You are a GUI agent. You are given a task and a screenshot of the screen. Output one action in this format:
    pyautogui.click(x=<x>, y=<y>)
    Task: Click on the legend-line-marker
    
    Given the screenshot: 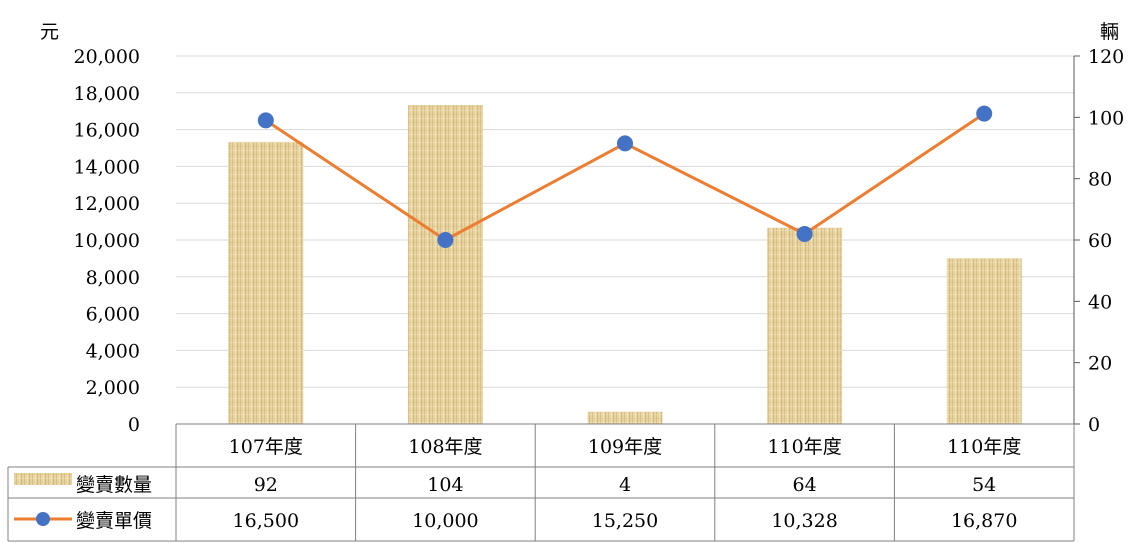 What is the action you would take?
    pyautogui.click(x=43, y=519)
    